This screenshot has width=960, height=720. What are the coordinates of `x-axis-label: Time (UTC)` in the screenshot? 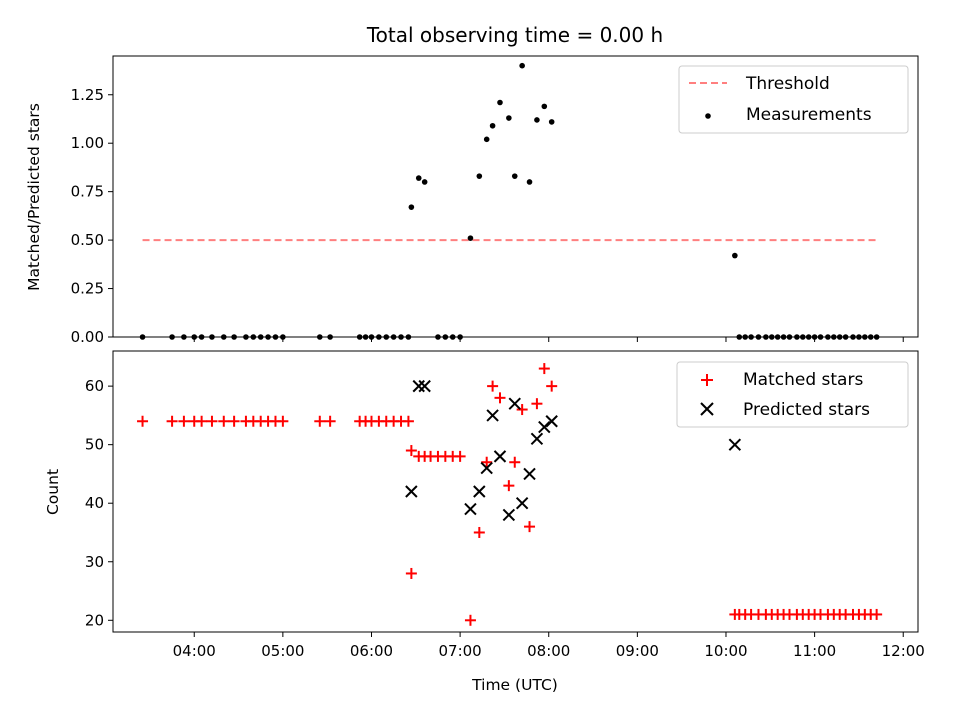 It's located at (514, 685).